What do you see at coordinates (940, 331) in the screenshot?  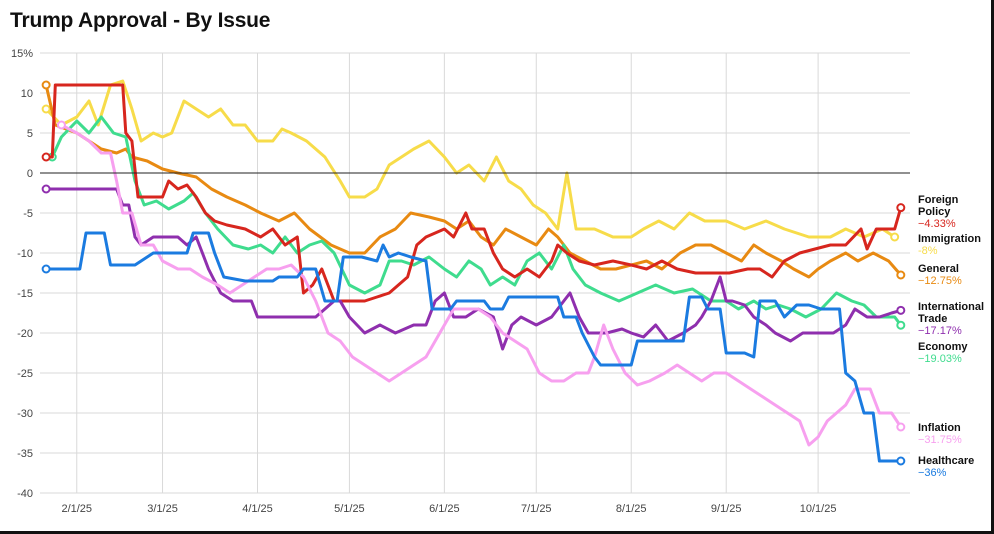 I see `series-value-label: −17.17%` at bounding box center [940, 331].